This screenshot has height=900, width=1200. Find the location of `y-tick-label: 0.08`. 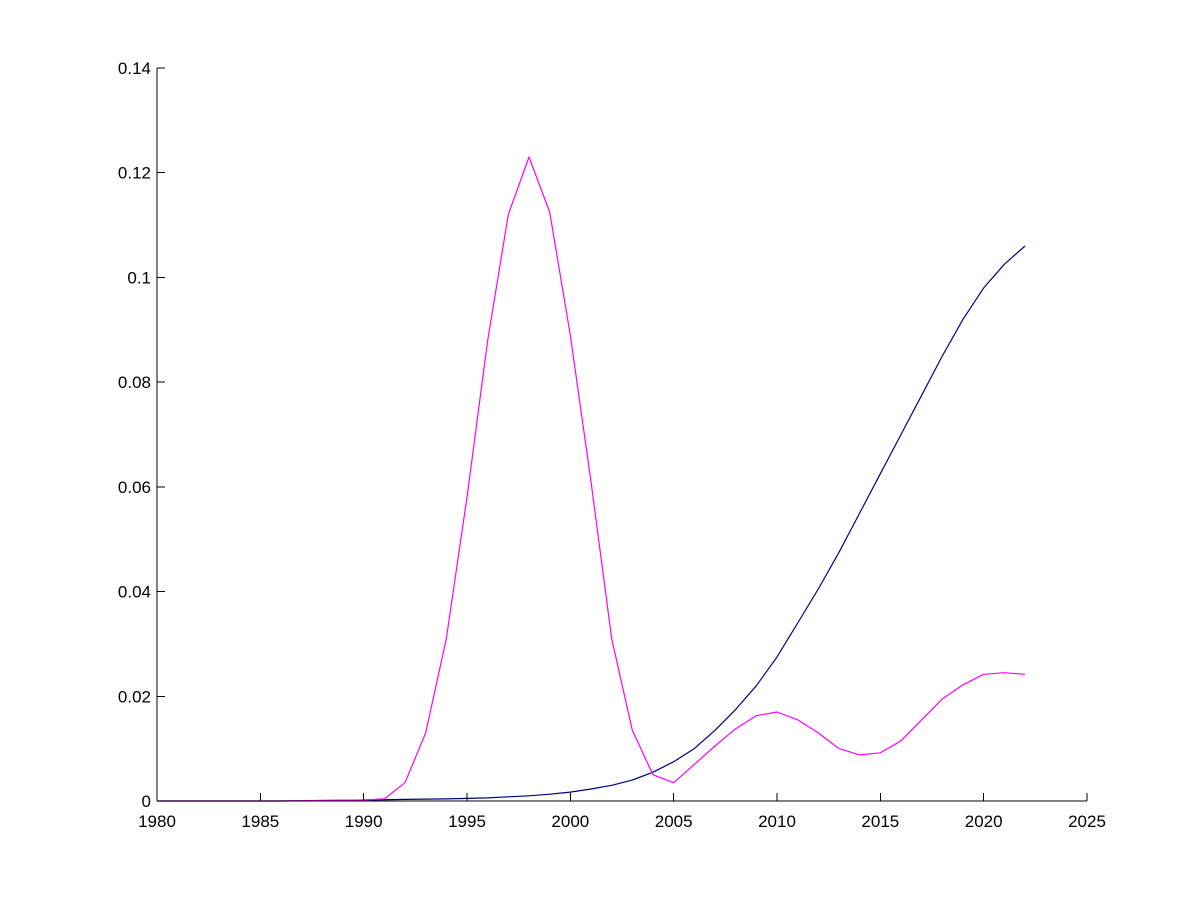

y-tick-label: 0.08 is located at coordinates (134, 382).